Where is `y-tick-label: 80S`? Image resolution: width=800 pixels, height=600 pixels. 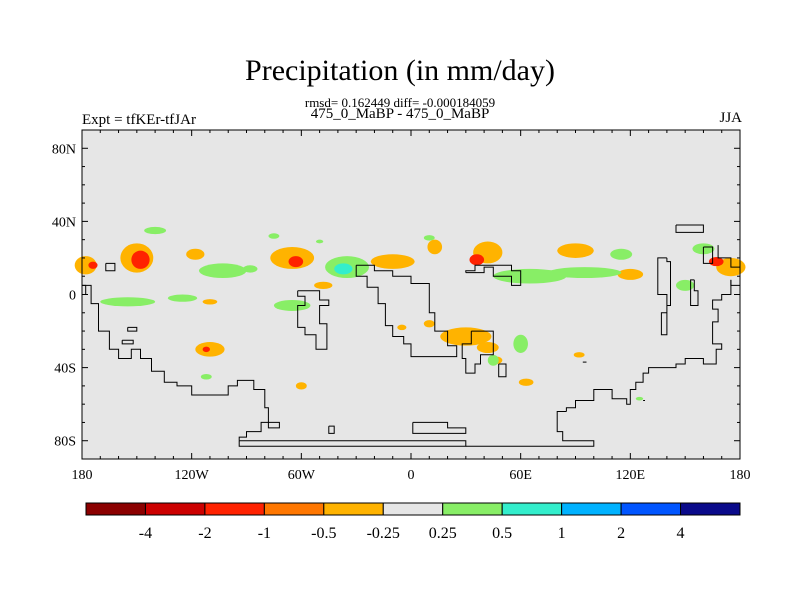 y-tick-label: 80S is located at coordinates (65, 442).